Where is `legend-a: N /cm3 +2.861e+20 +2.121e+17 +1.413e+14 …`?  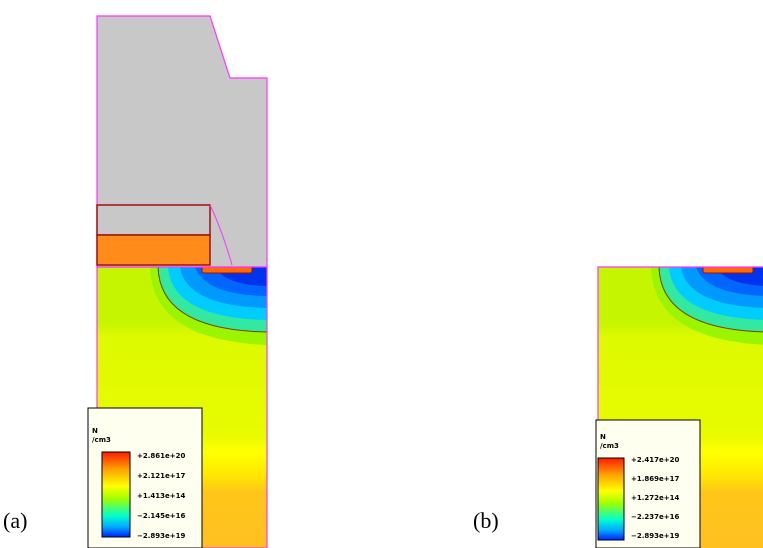 legend-a: N /cm3 +2.861e+20 +2.121e+17 +1.413e+14 … is located at coordinates (145, 477).